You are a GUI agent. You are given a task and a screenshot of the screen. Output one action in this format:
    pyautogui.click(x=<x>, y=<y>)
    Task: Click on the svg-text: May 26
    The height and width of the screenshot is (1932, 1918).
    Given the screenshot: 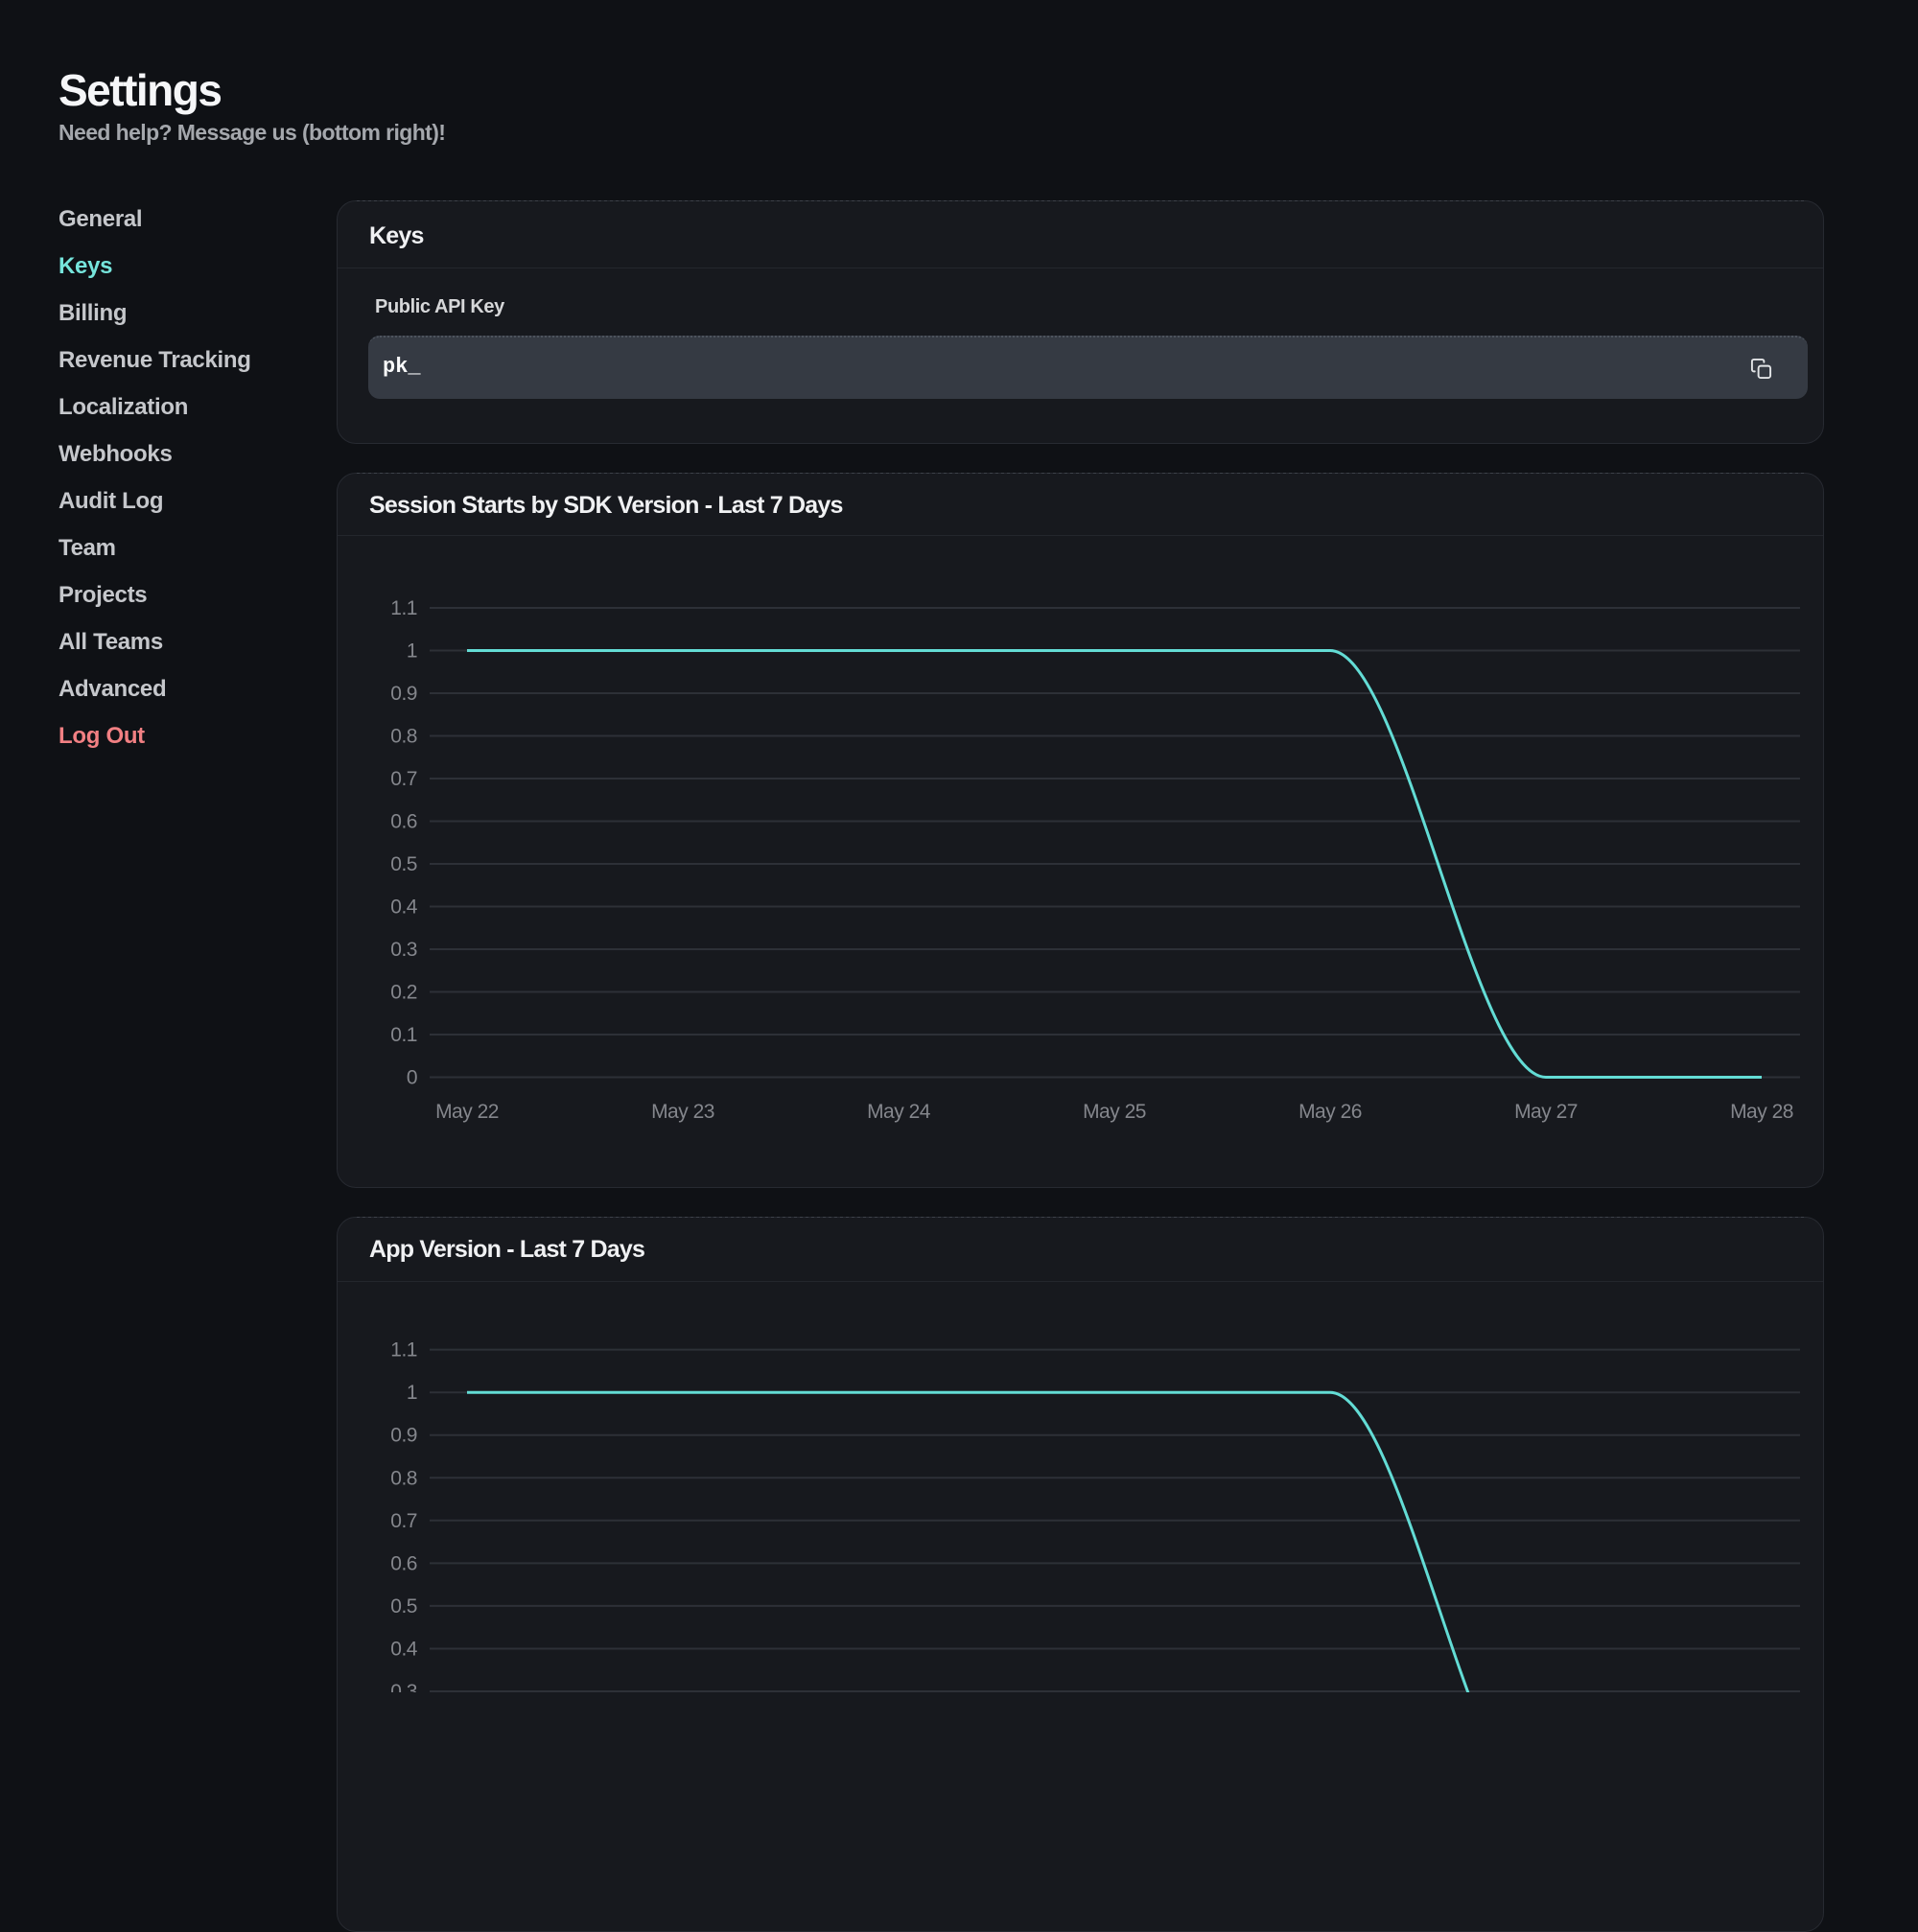 What is the action you would take?
    pyautogui.click(x=1330, y=1112)
    